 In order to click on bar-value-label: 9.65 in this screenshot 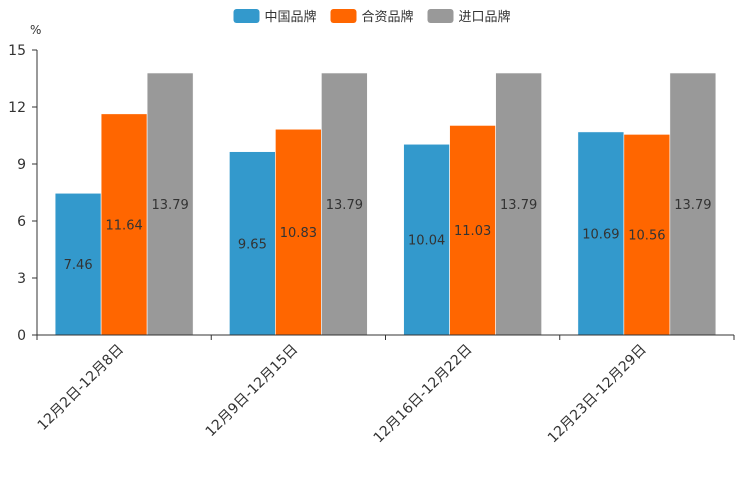, I will do `click(252, 244)`.